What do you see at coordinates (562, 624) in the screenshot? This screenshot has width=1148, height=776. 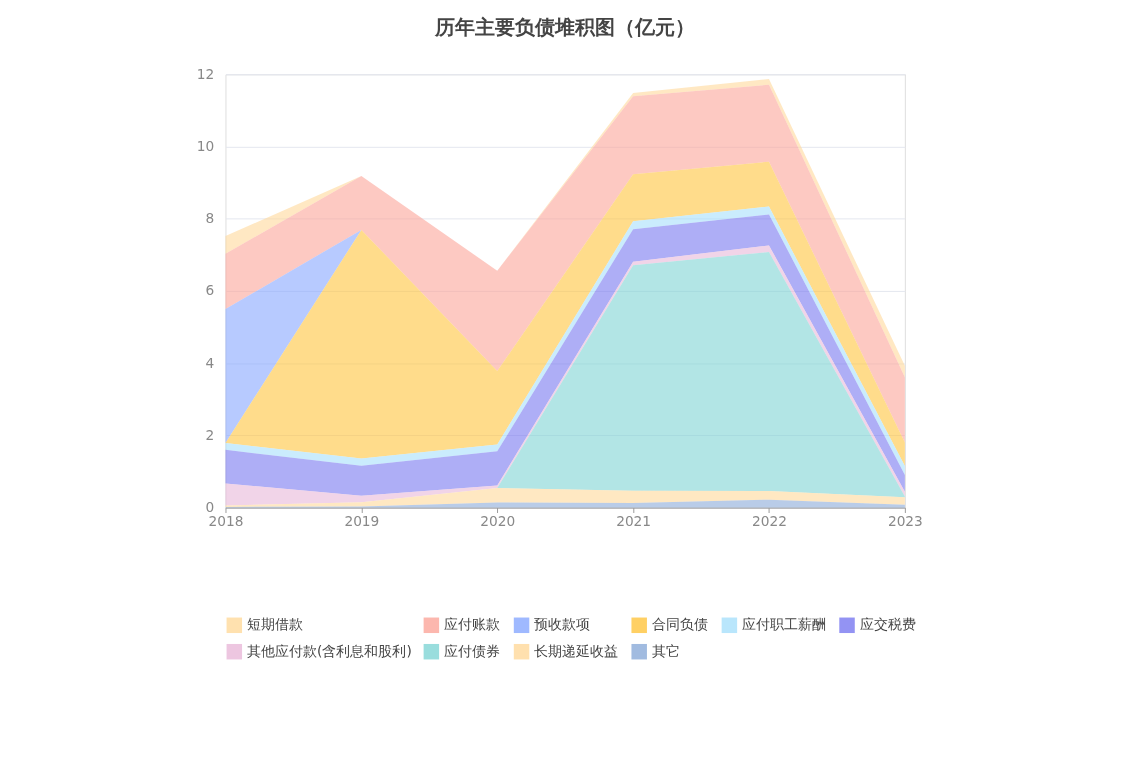 I see `legend-label: 预收款项` at bounding box center [562, 624].